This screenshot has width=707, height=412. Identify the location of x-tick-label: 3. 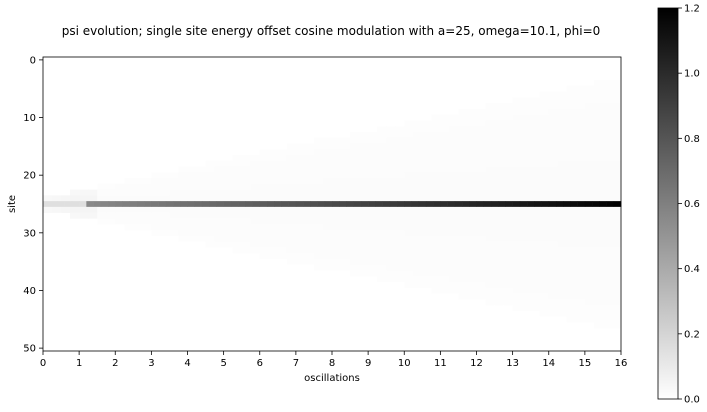
(151, 363).